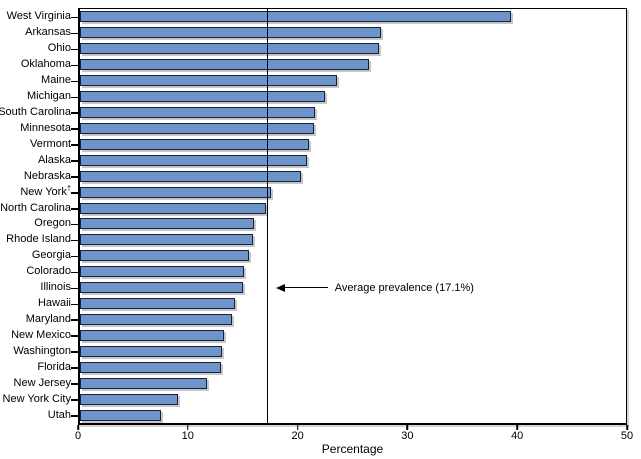 This screenshot has height=459, width=641. What do you see at coordinates (337, 49) in the screenshot?
I see `bar-row-ohio: Ohio` at bounding box center [337, 49].